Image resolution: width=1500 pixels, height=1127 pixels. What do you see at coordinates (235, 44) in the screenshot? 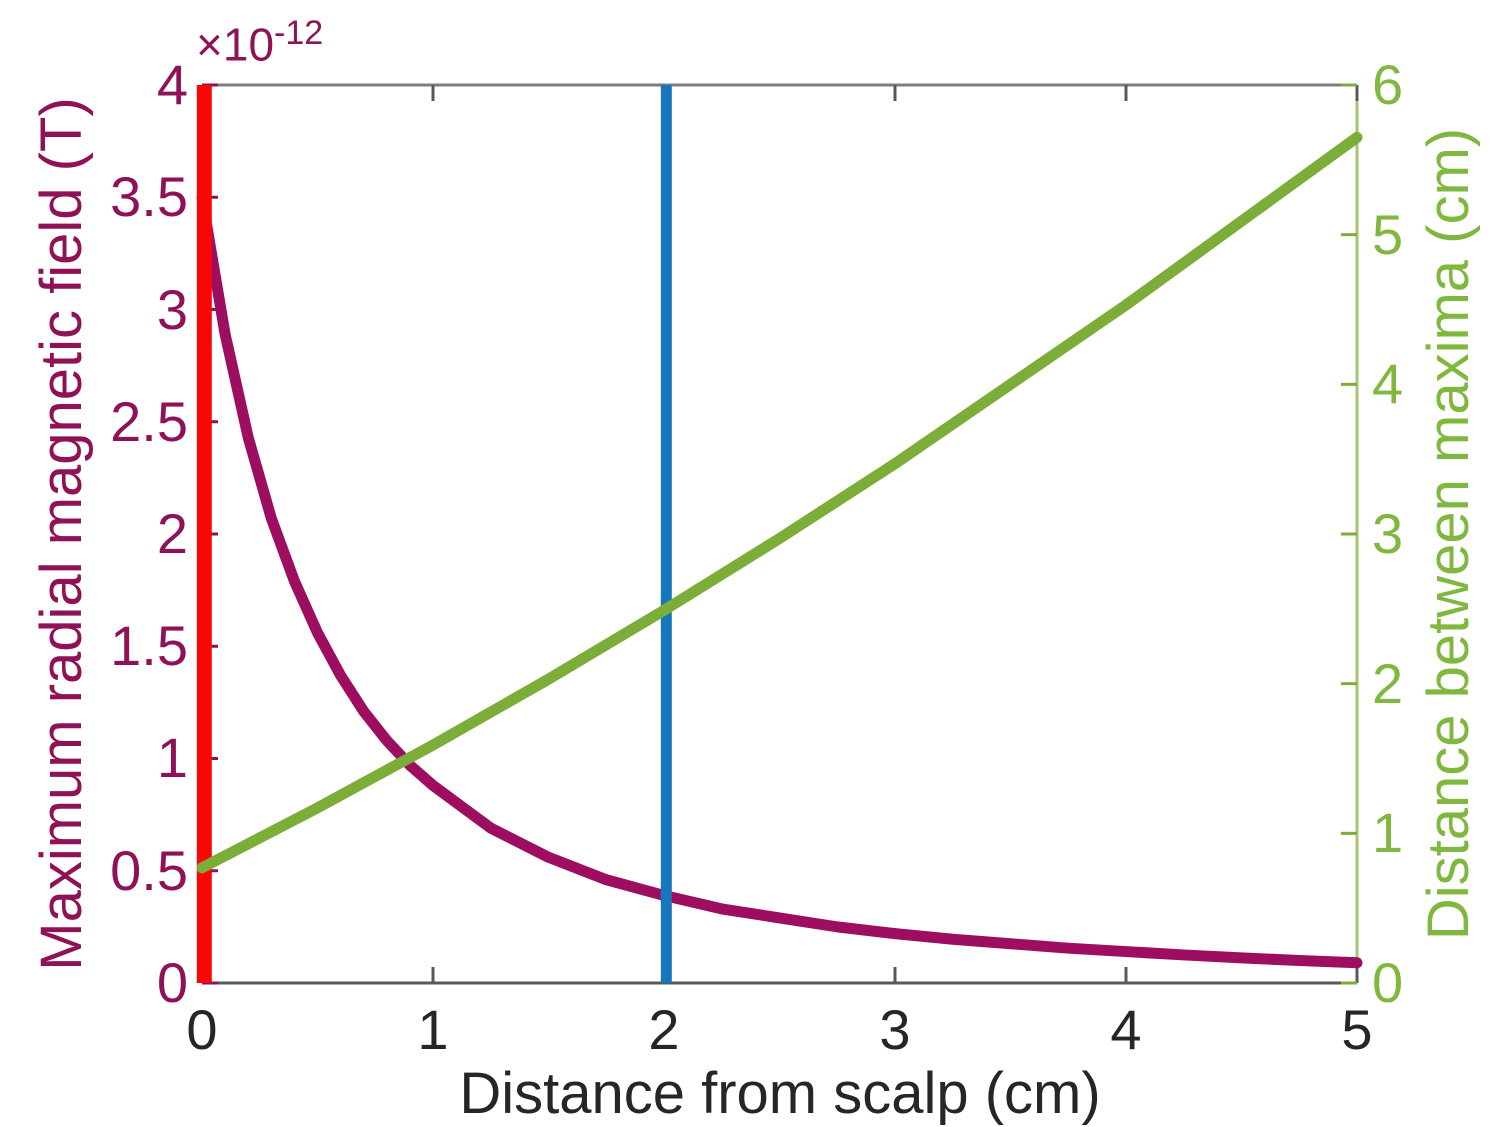
I see `exponent-base: ×10` at bounding box center [235, 44].